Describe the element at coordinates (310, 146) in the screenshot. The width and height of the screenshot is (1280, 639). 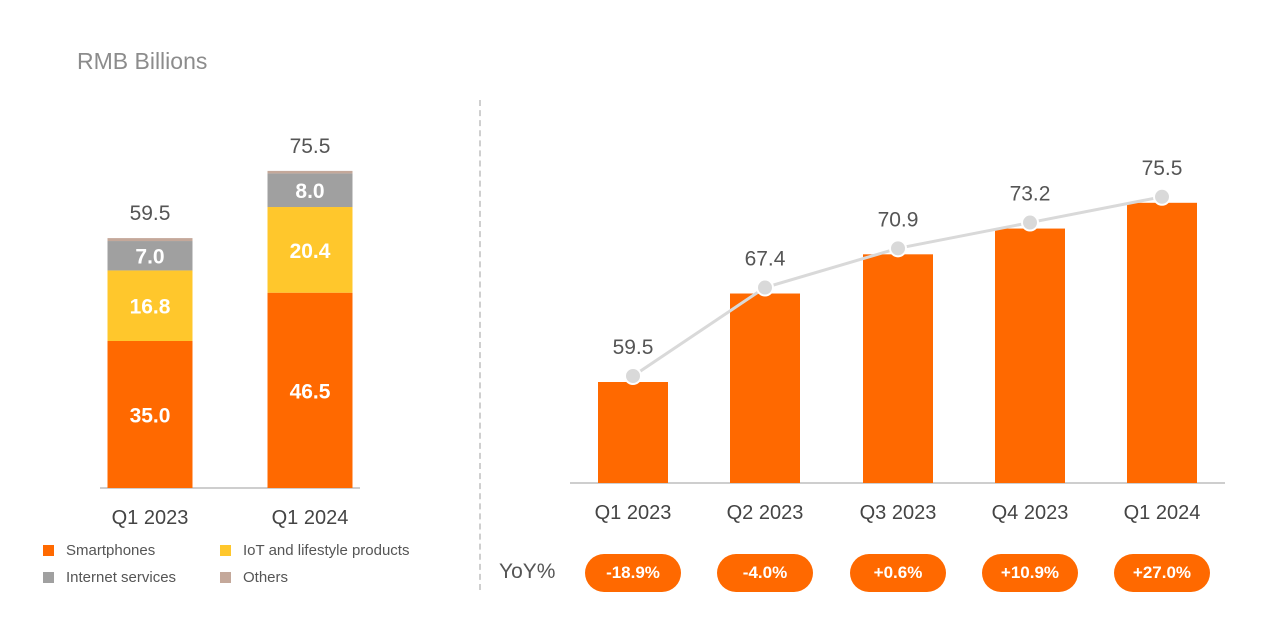
I see `total-label-2: 75.5` at that location.